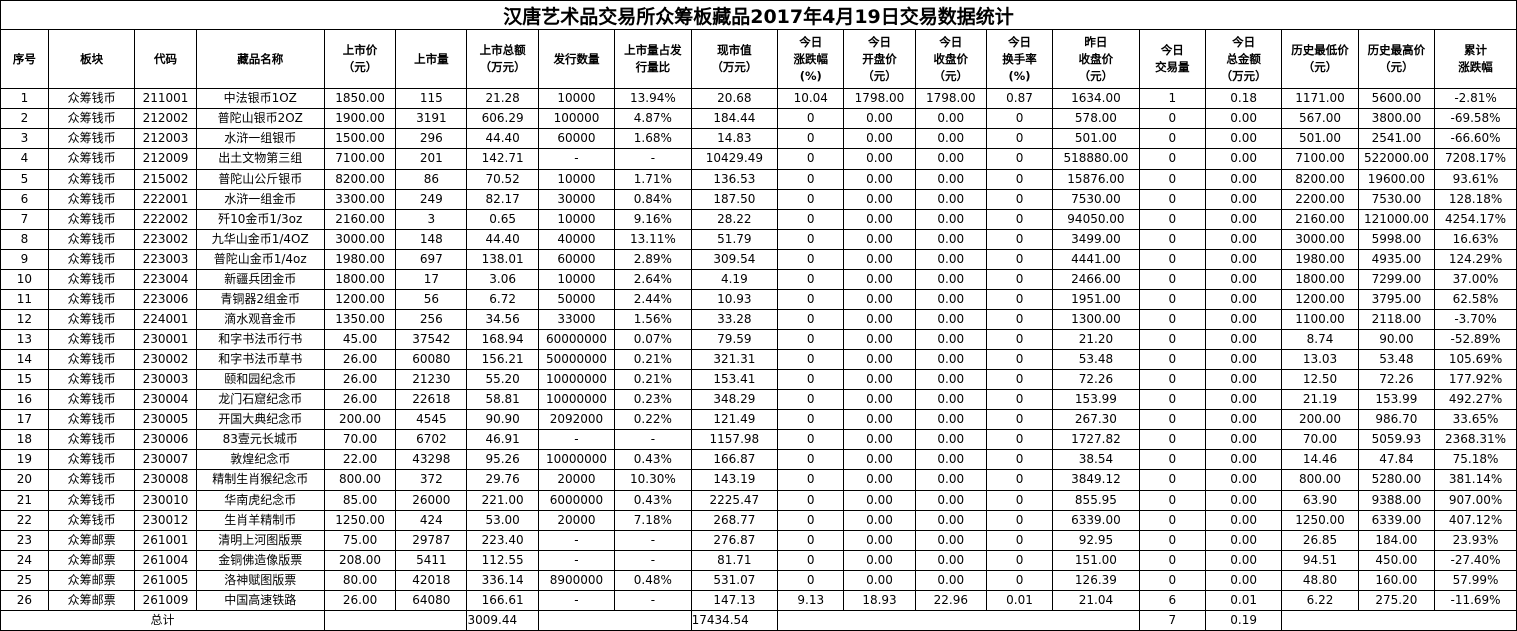 Image resolution: width=1517 pixels, height=631 pixels. Describe the element at coordinates (360, 119) in the screenshot. I see `col-listing-price-cell: 1900.00` at that location.